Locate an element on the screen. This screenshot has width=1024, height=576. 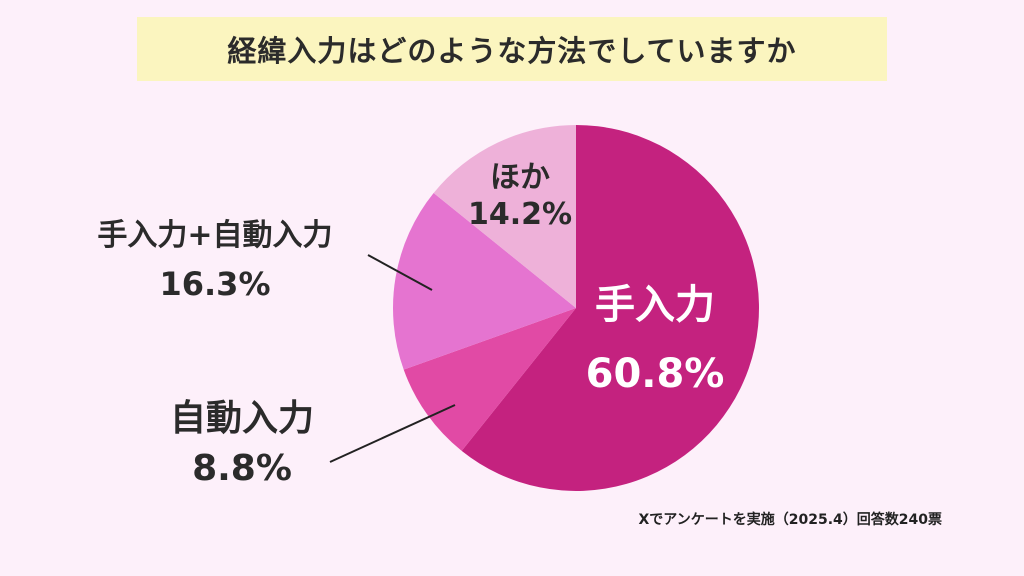
title-banner: 経緯入力はどのような方法でしていますか is located at coordinates (512, 49).